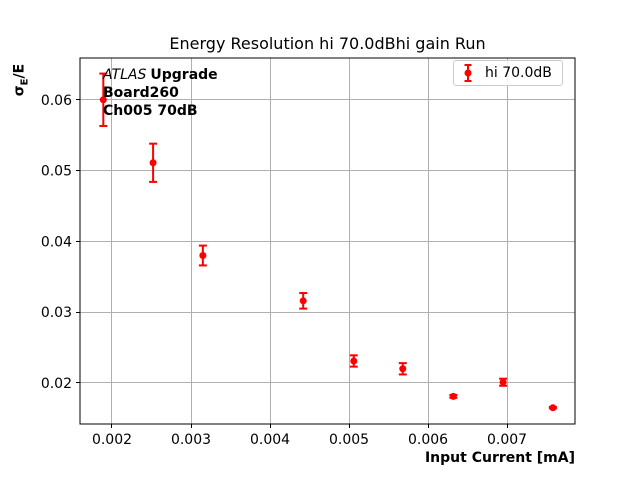  Describe the element at coordinates (184, 75) in the screenshot. I see `annotation-upgrade: Upgrade` at that location.